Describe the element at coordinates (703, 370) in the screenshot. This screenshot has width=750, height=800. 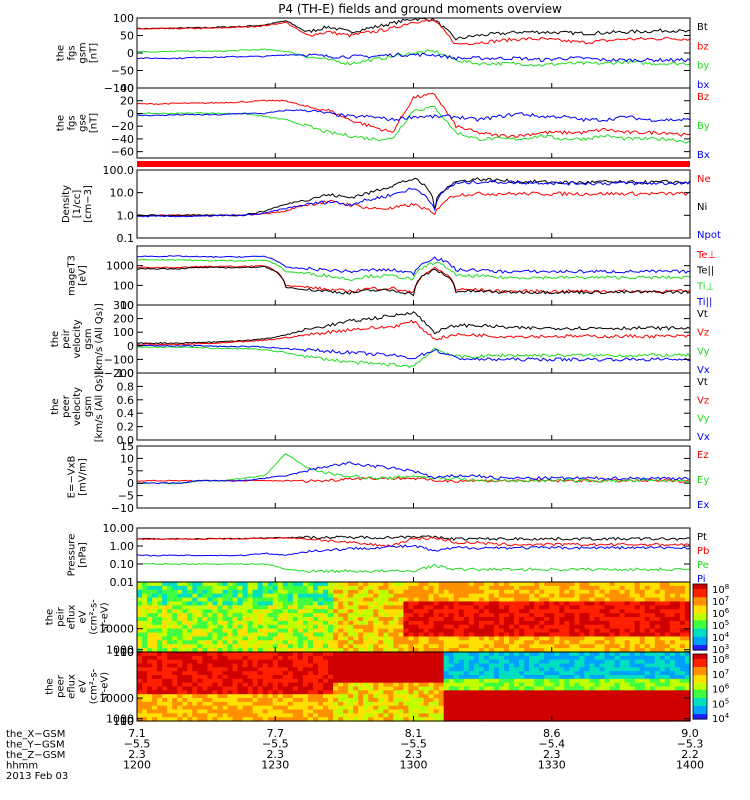
I see `legend-label: Vx` at that location.